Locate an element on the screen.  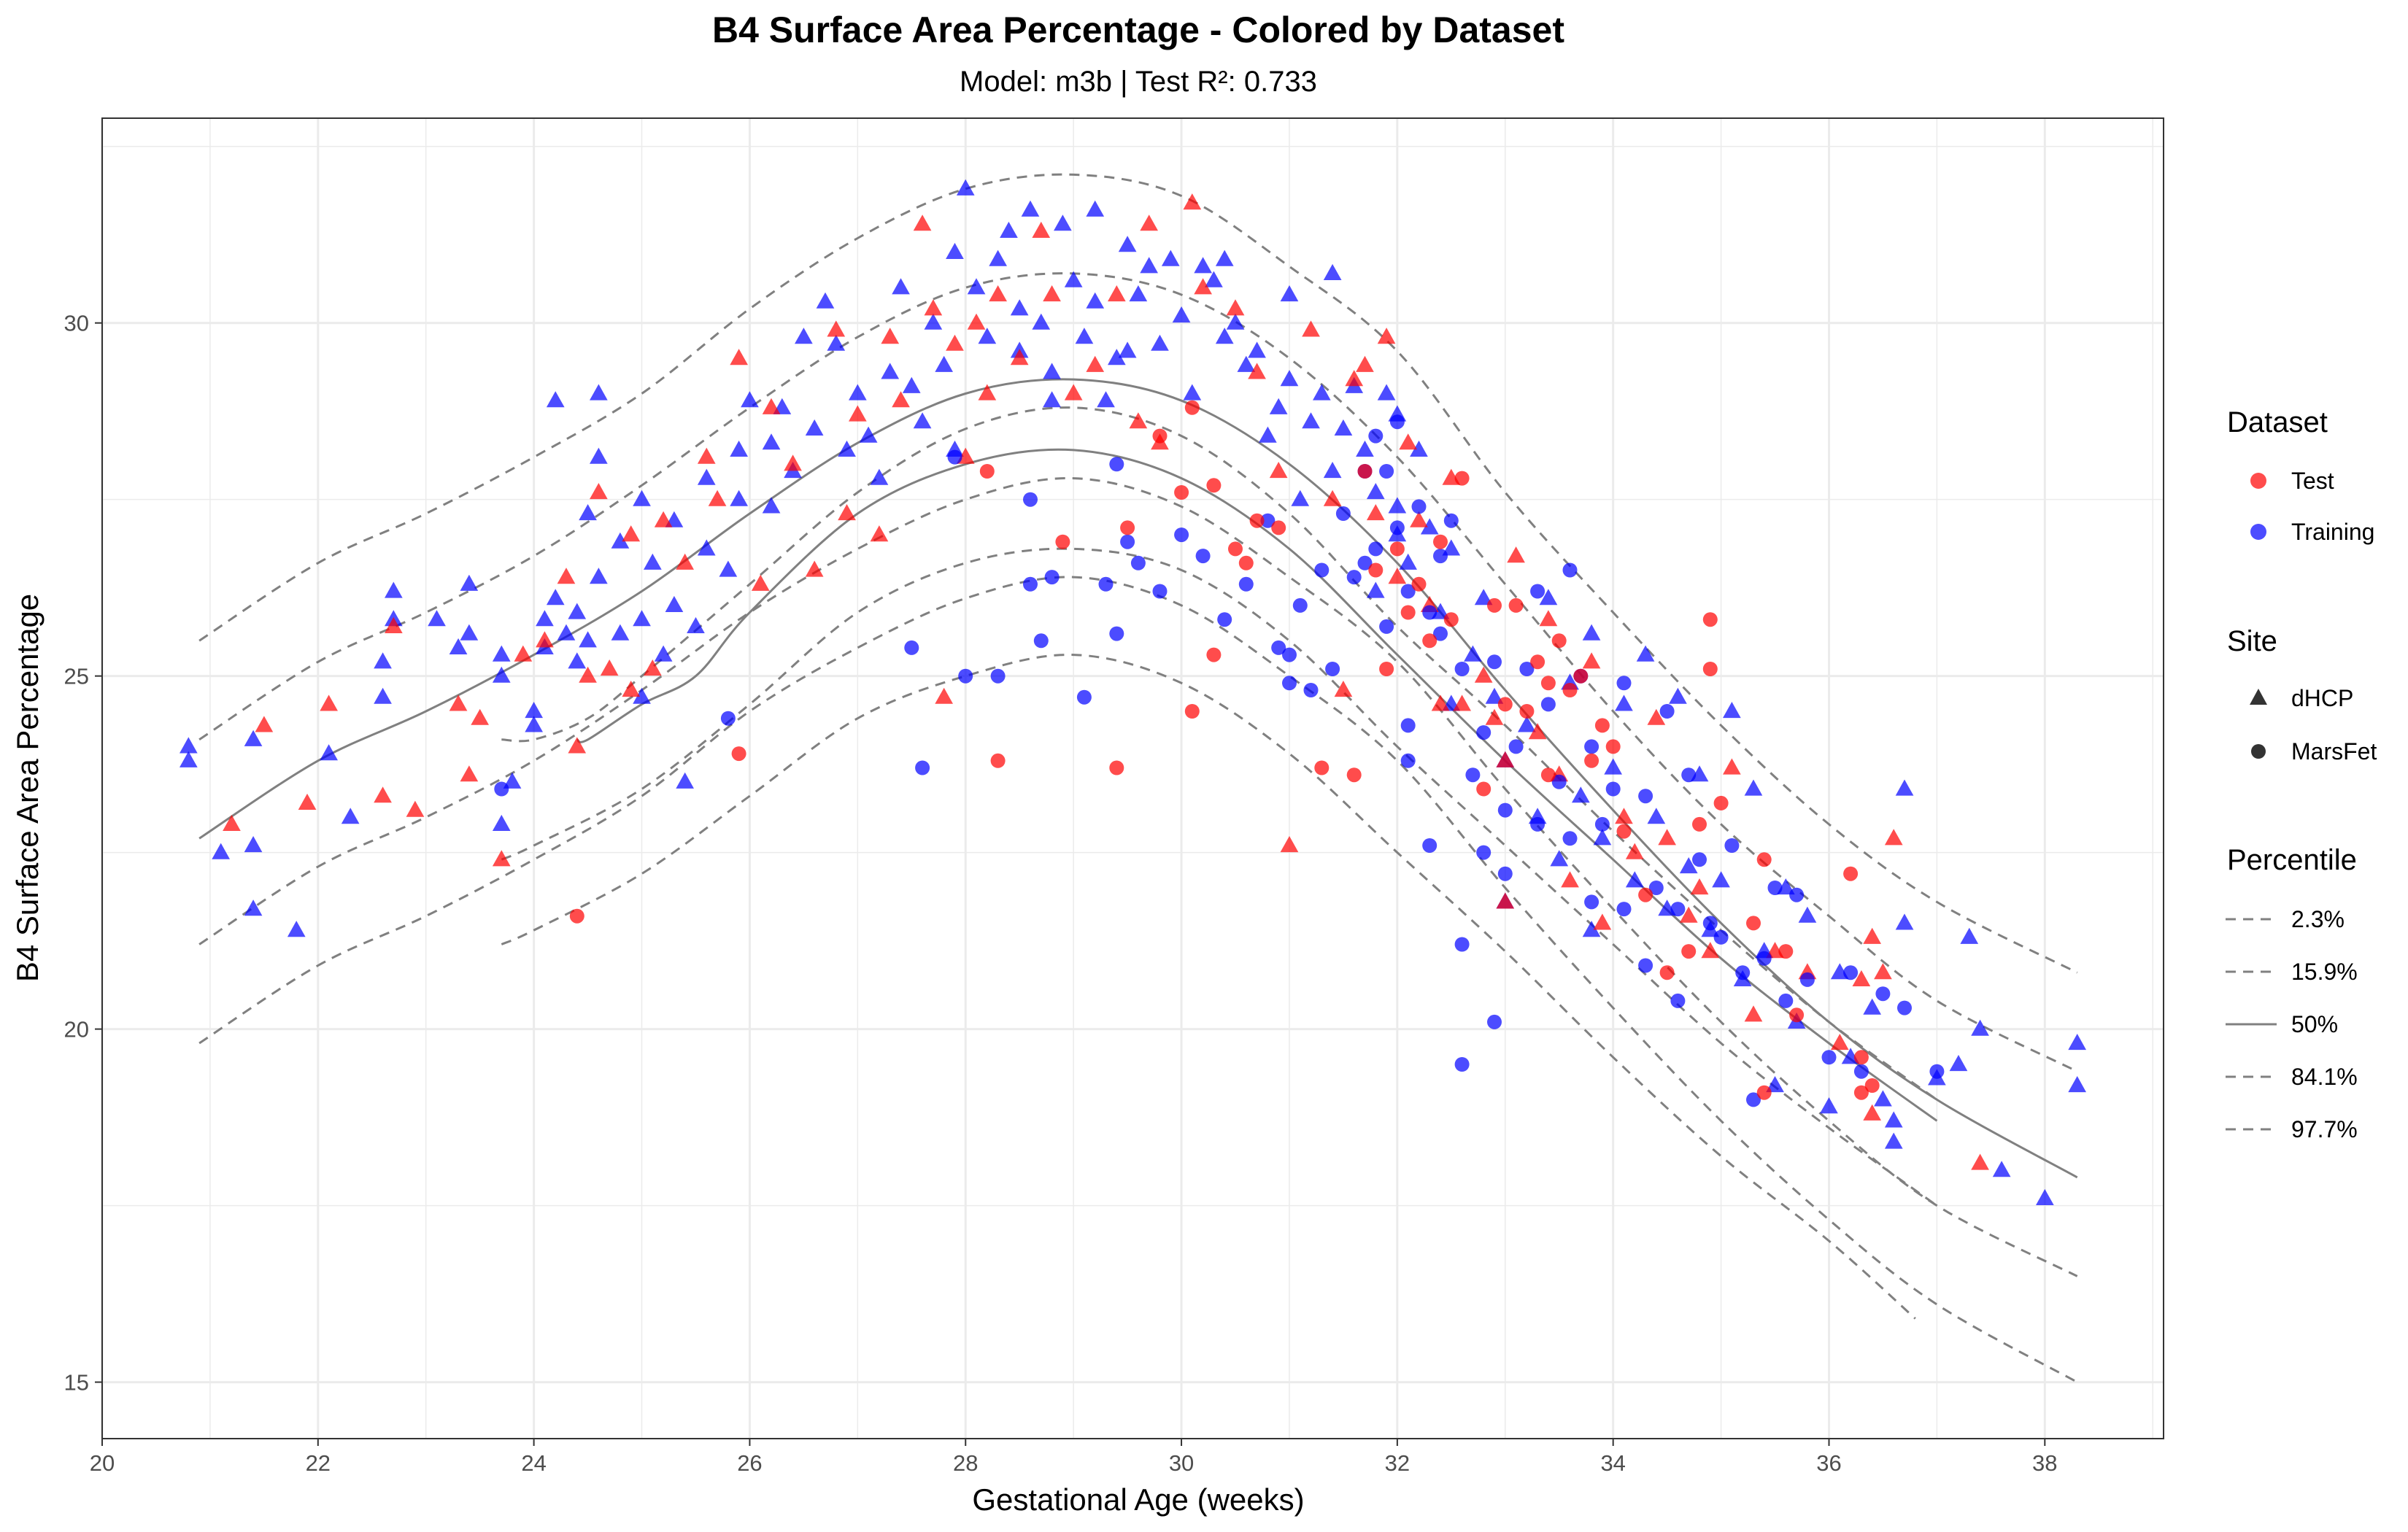
y-tick-label: 25 is located at coordinates (76, 677).